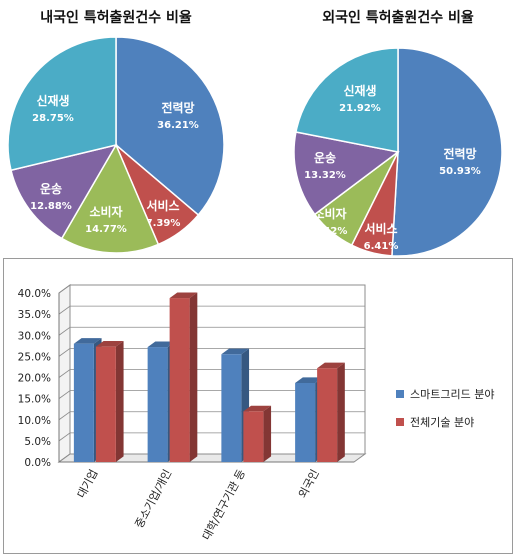  Describe the element at coordinates (116, 17) in the screenshot. I see `pie-title: 내국인 특허출원건수 비율` at that location.